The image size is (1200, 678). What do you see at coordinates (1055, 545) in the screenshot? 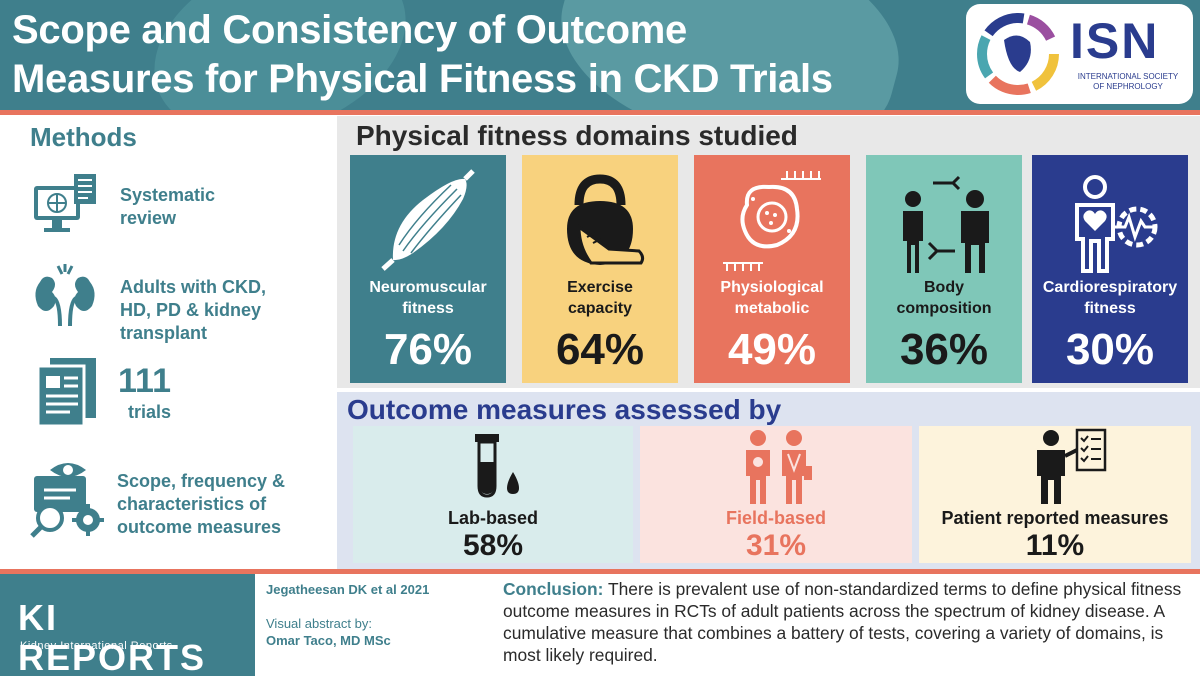
I see `outcome-percent: 11%` at bounding box center [1055, 545].